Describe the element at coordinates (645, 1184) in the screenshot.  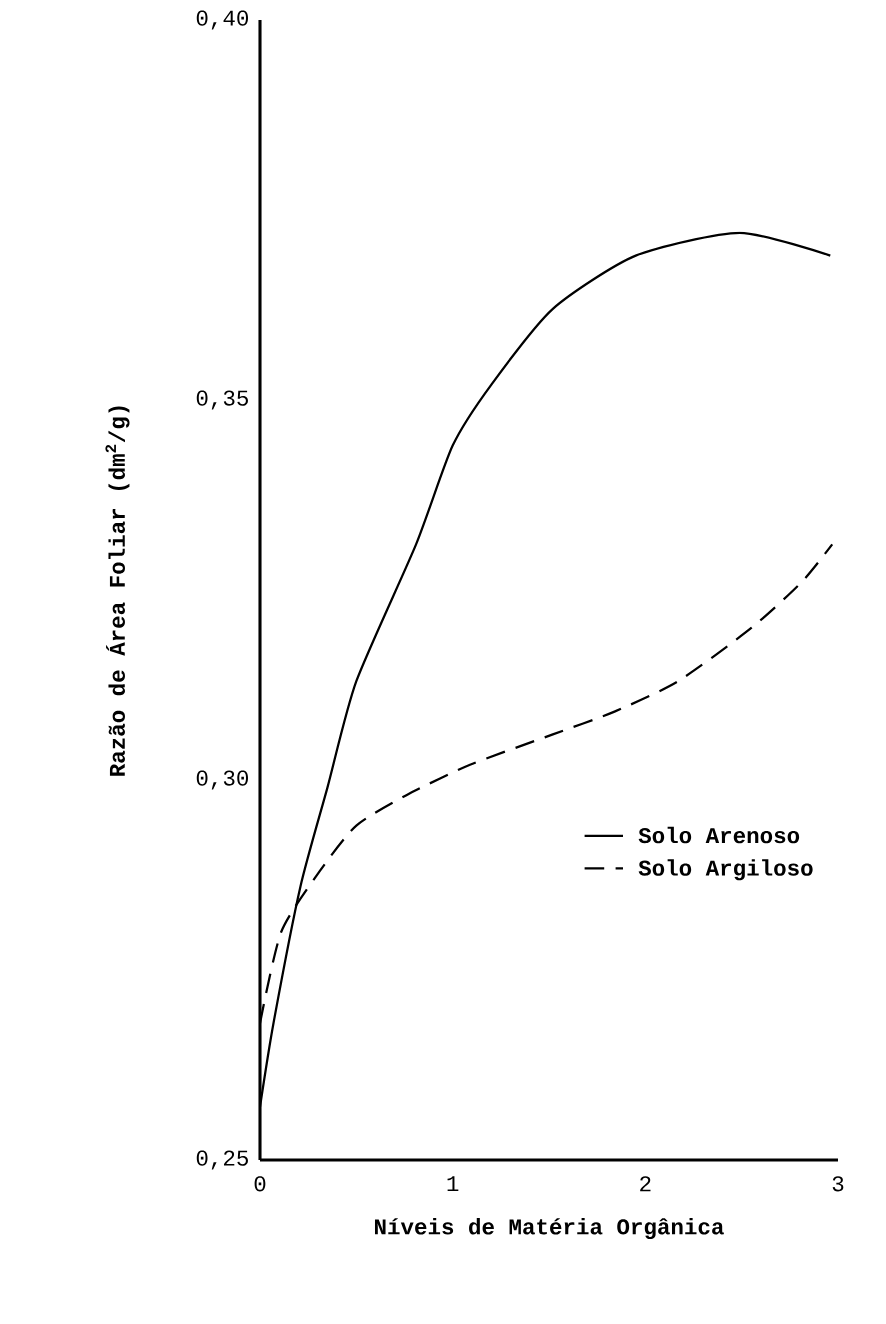
I see `x-tick-label: 2` at that location.